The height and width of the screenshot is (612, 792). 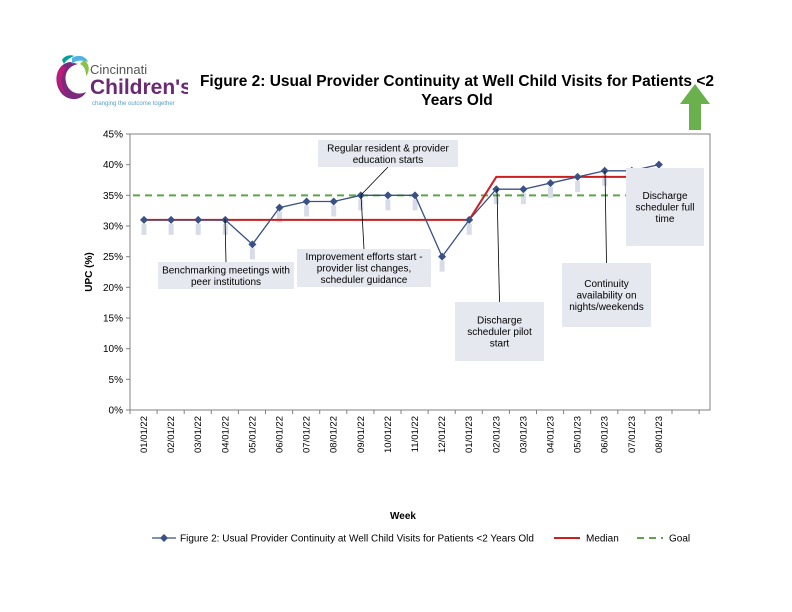 What do you see at coordinates (113, 227) in the screenshot?
I see `y-tick-label: 30%` at bounding box center [113, 227].